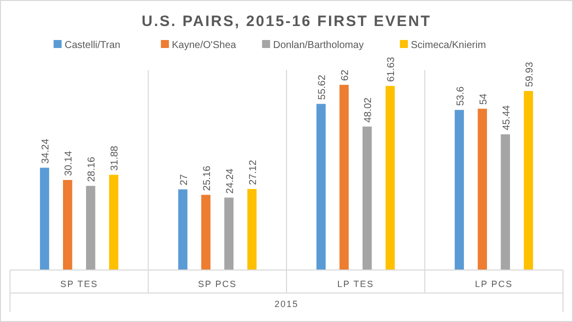  Describe the element at coordinates (460, 96) in the screenshot. I see `data-label: 53.6` at that location.